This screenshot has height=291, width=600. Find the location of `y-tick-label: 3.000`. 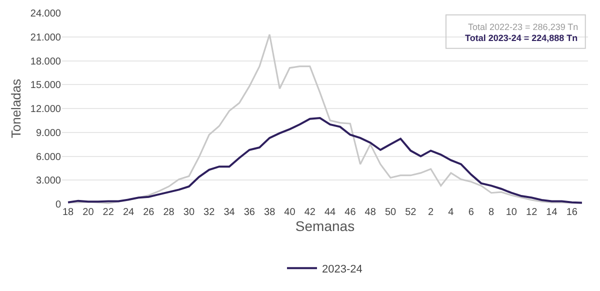

y-tick-label: 3.000 is located at coordinates (49, 181).